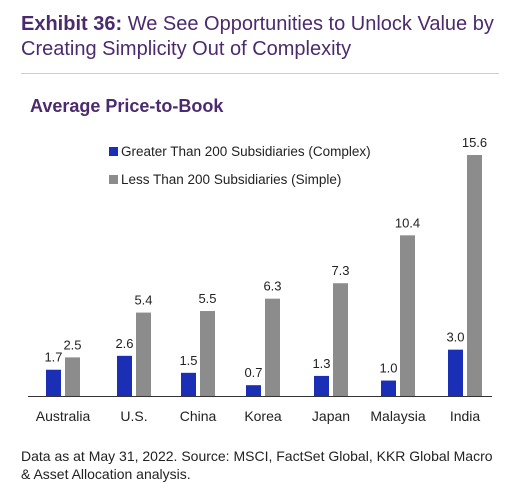 The image size is (516, 495). What do you see at coordinates (143, 300) in the screenshot?
I see `value-label-u-s-simple: 5.4` at bounding box center [143, 300].